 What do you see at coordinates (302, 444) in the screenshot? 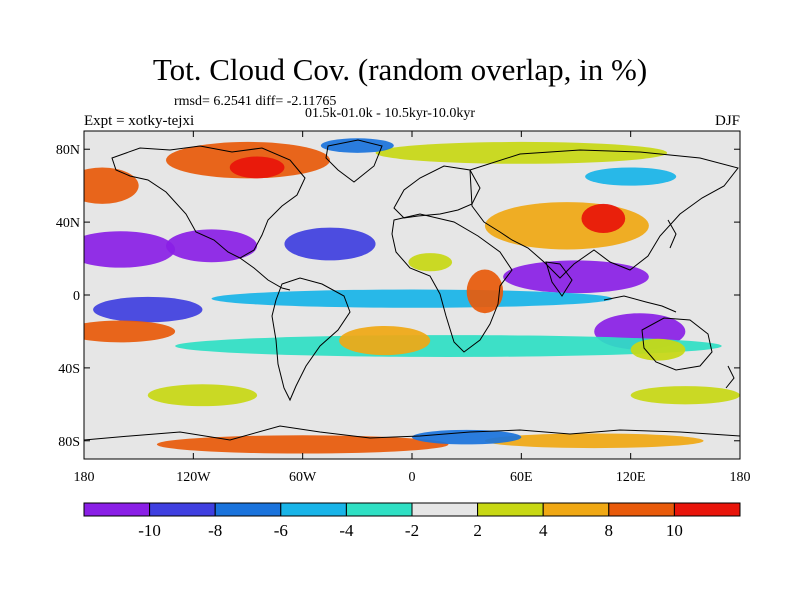
I see `feature-antarctic-increase` at bounding box center [302, 444].